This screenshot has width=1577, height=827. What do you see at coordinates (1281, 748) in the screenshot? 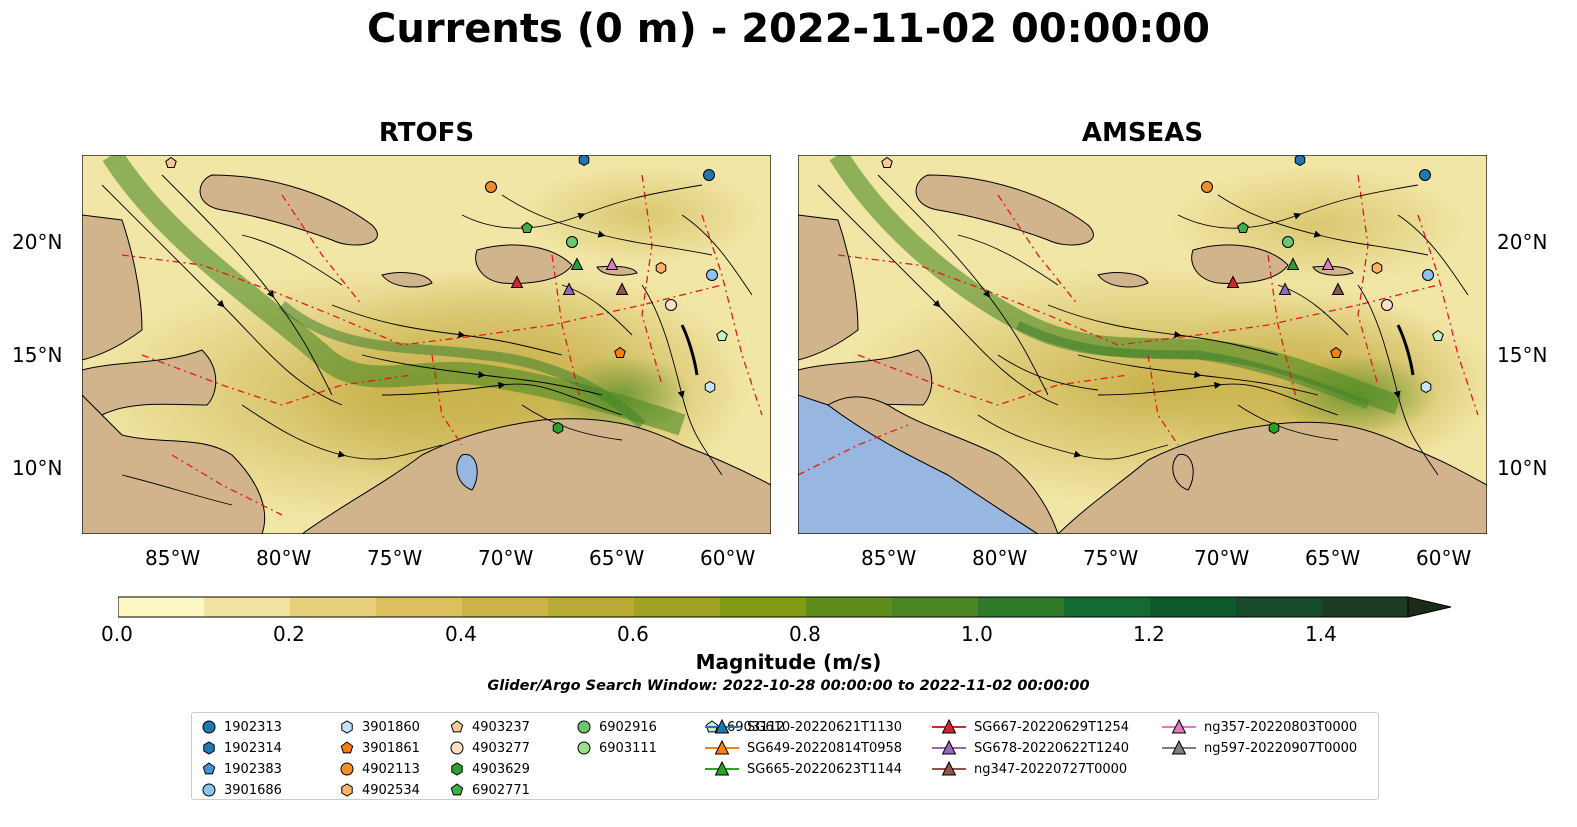
I see `legend-label: ng597-20220907T0000` at bounding box center [1281, 748].